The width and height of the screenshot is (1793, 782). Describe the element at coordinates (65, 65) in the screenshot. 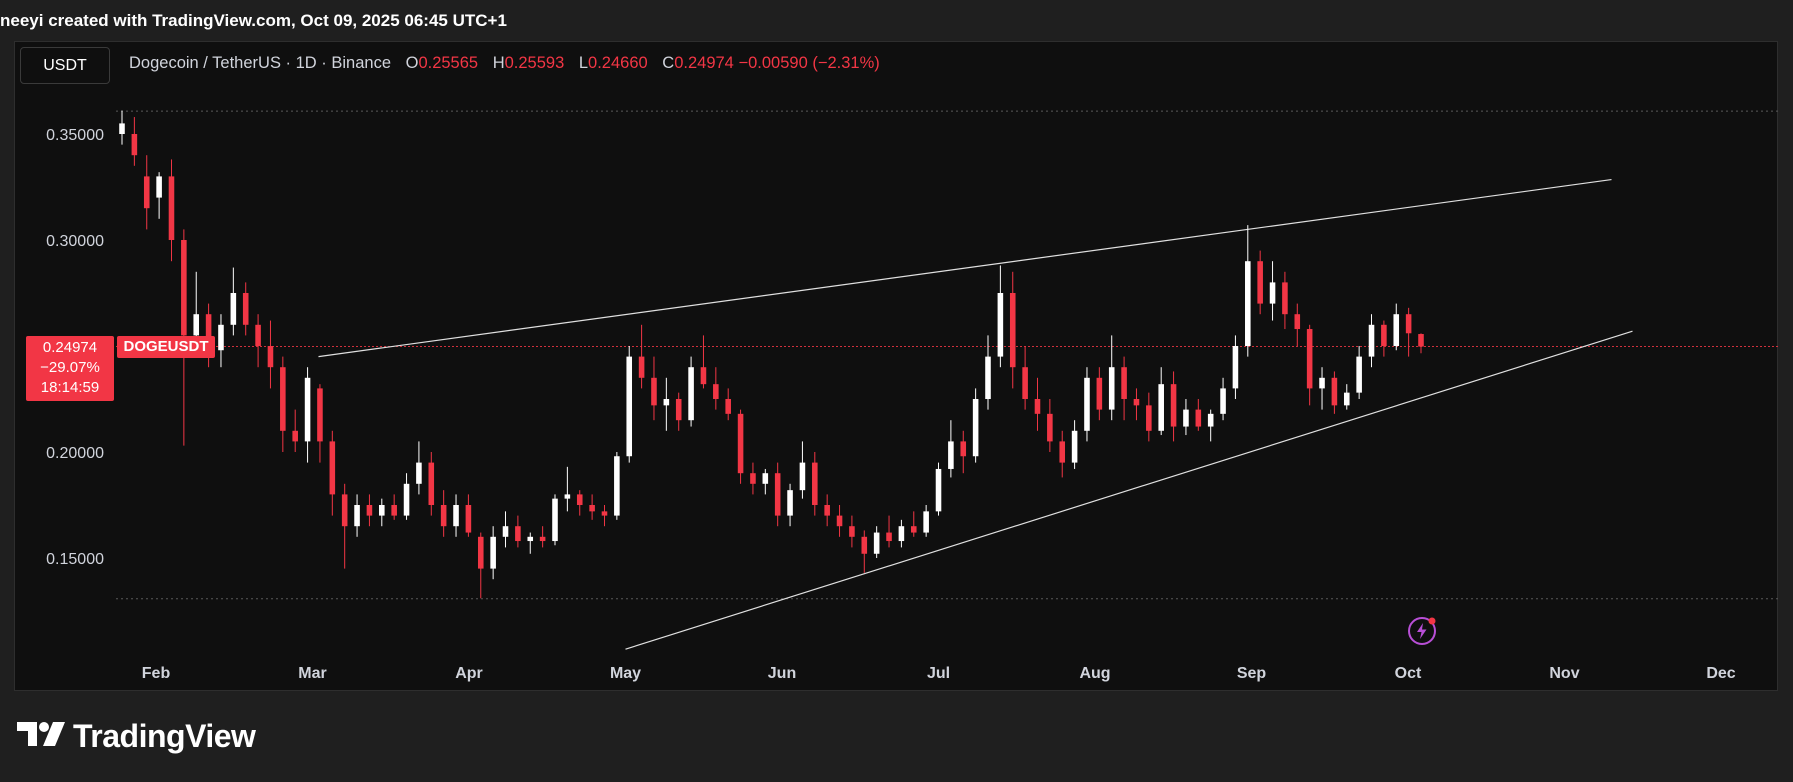

I see `currency-button: USDT` at that location.